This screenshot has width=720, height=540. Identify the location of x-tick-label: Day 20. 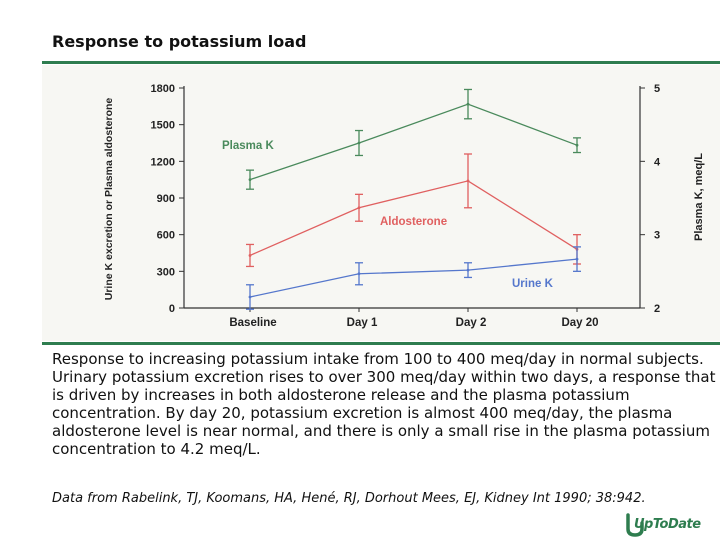
(579, 323).